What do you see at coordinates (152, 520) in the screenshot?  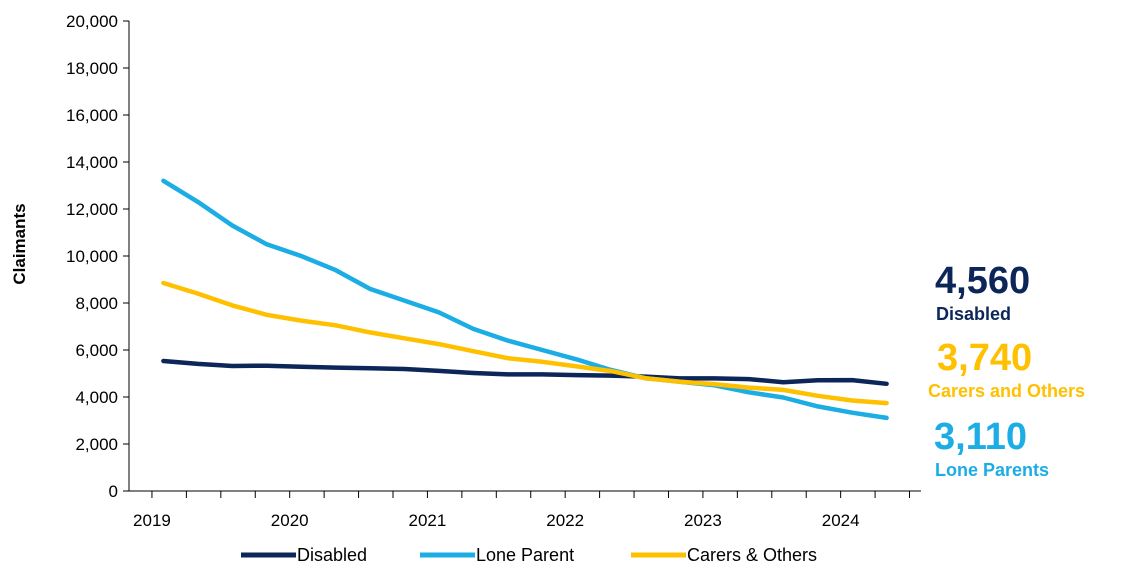 I see `x-tick-label: 2019` at bounding box center [152, 520].